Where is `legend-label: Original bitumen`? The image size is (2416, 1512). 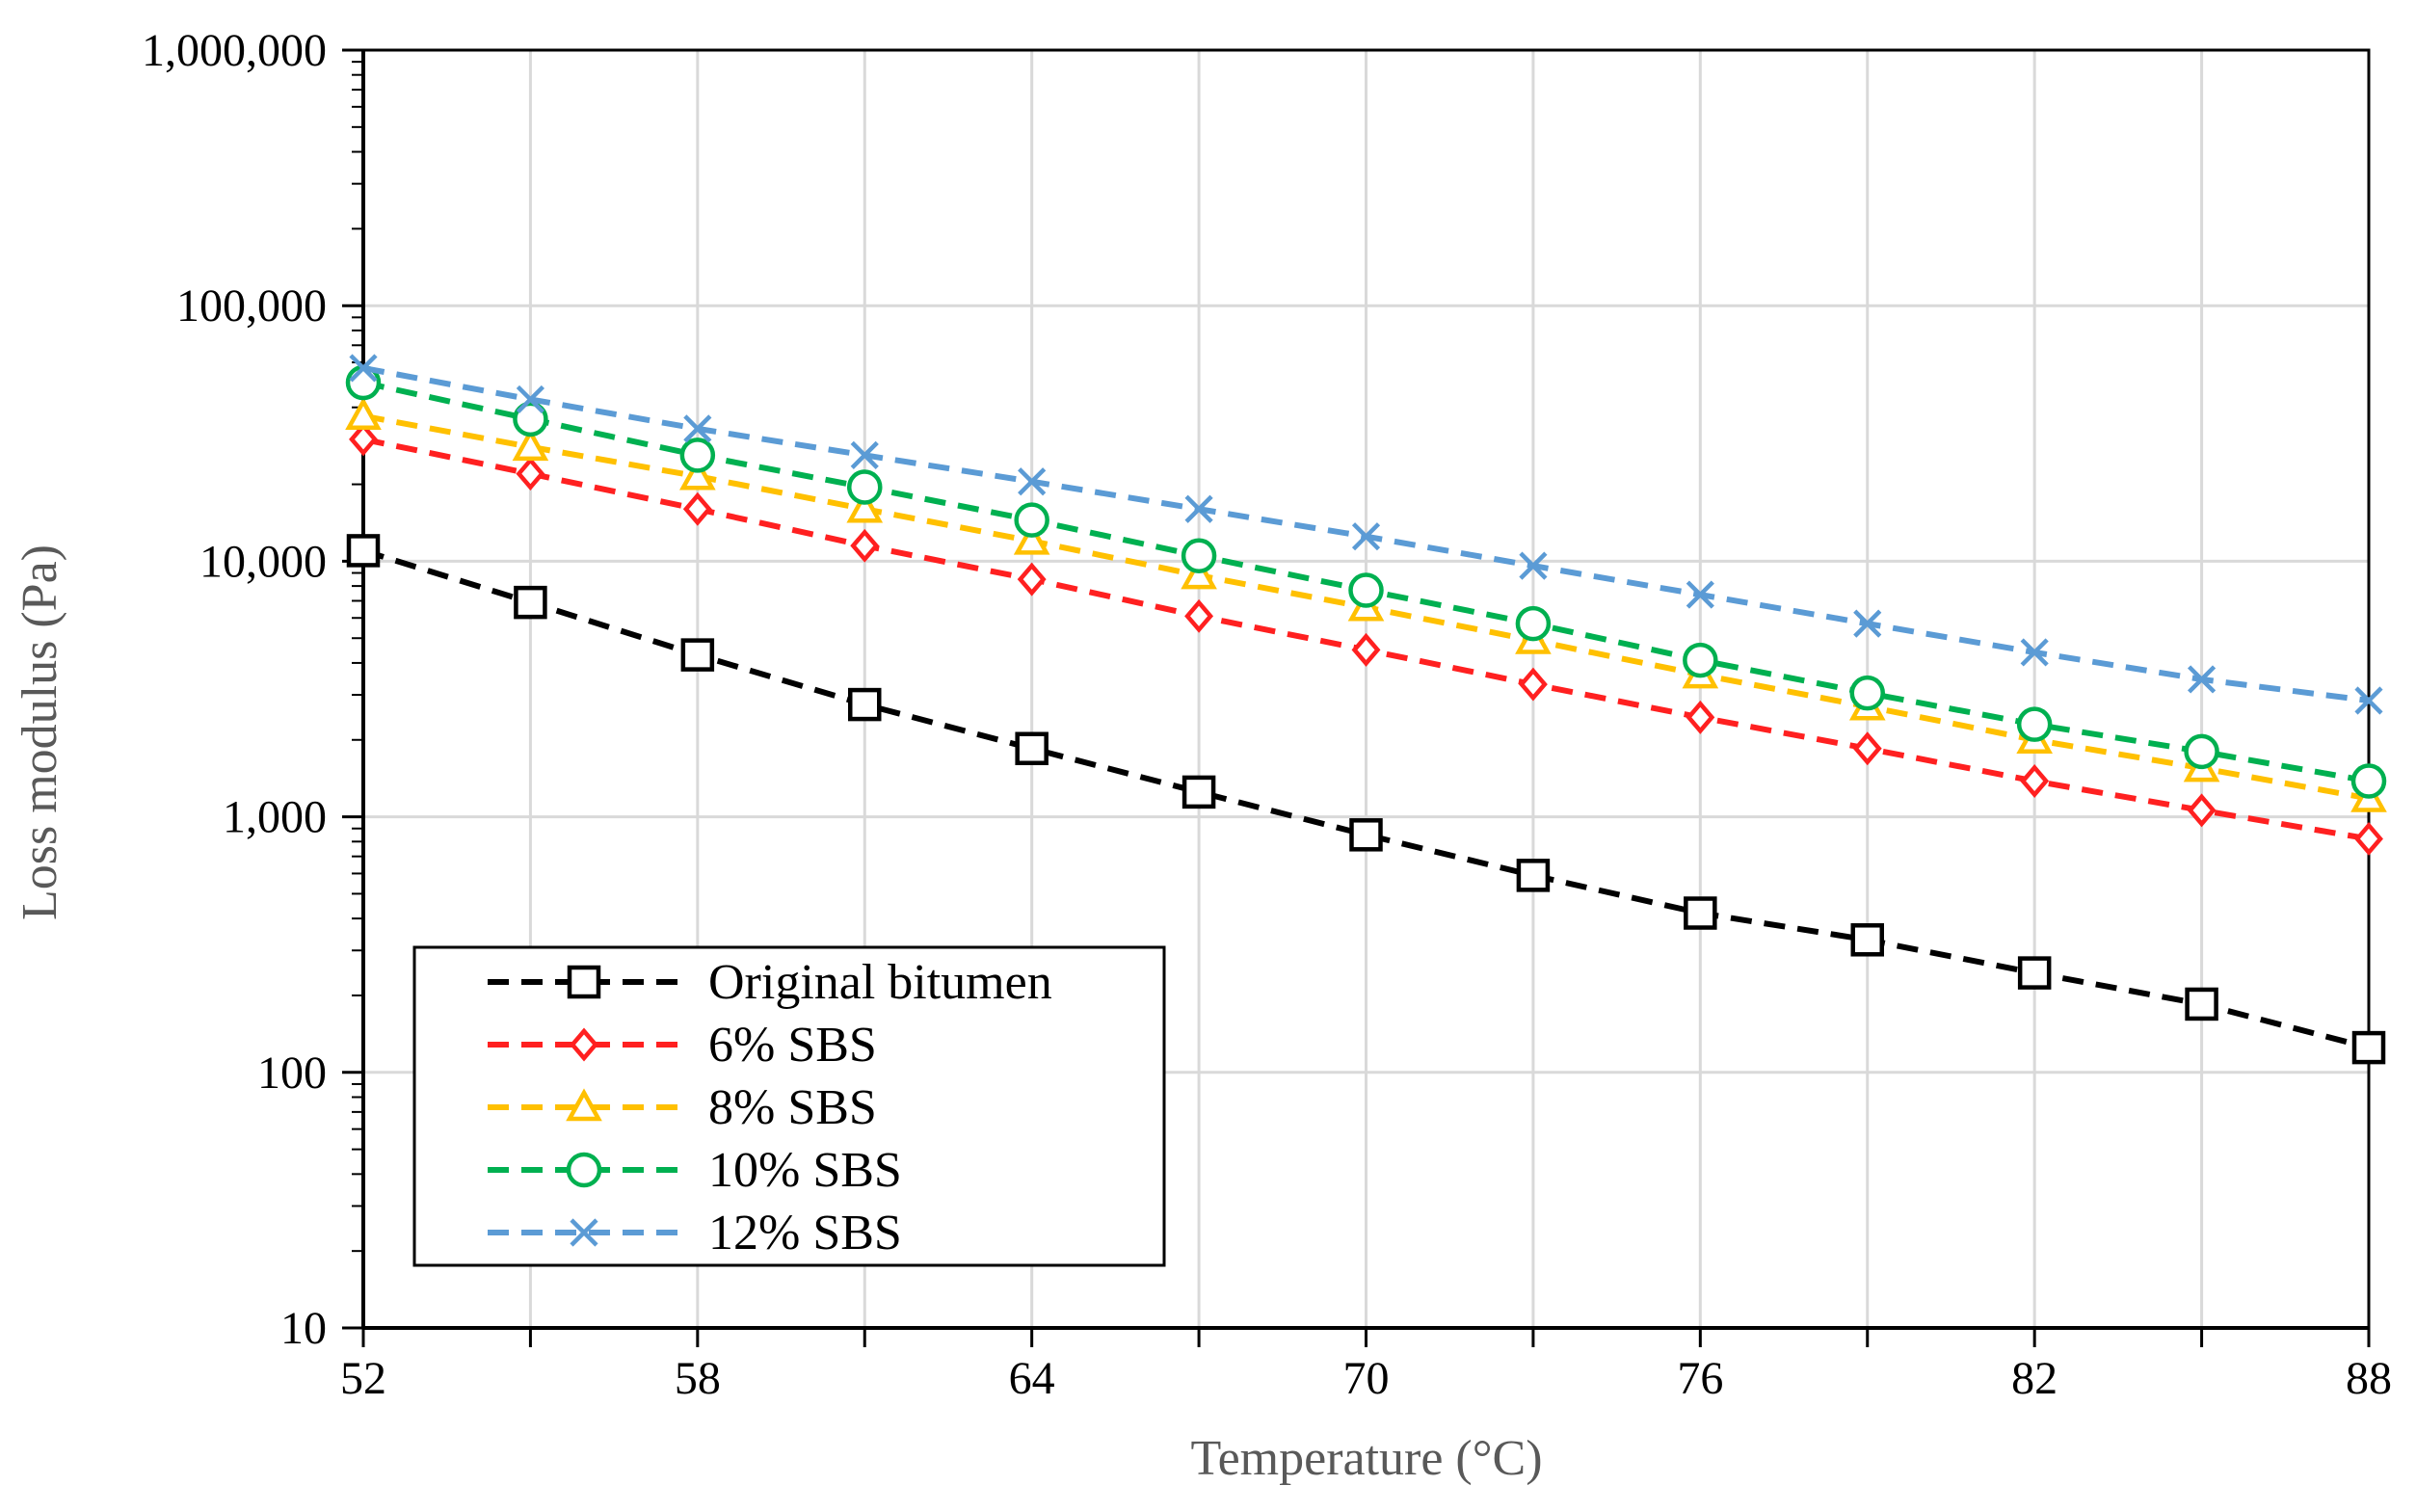 legend-label: Original bitumen is located at coordinates (880, 983).